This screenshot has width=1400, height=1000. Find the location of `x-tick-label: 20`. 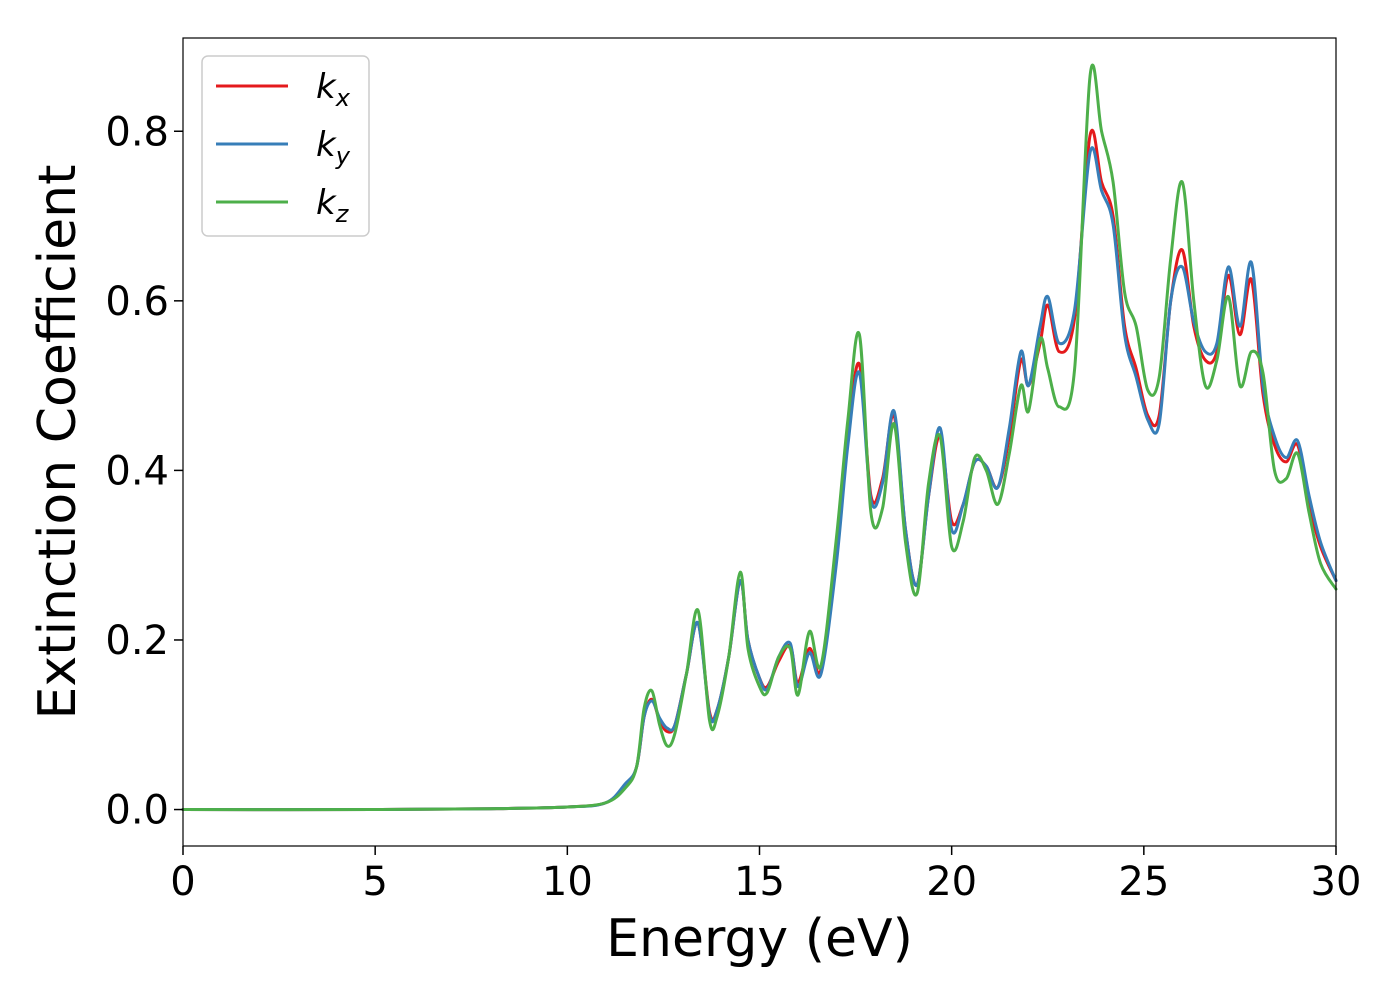

x-tick-label: 20 is located at coordinates (951, 882).